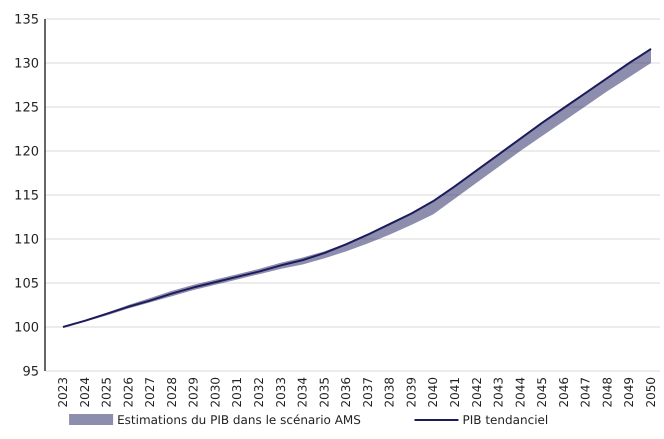 The image size is (664, 439). I want to click on y-tick-label: 130, so click(26, 64).